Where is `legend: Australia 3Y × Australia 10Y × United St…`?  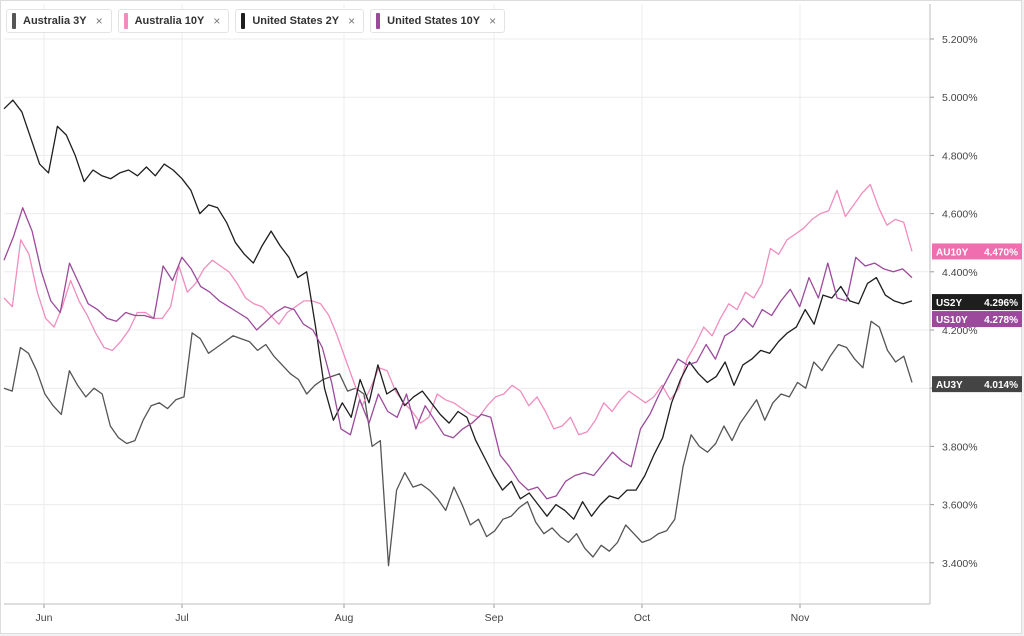 legend: Australia 3Y × Australia 10Y × United St… is located at coordinates (256, 21).